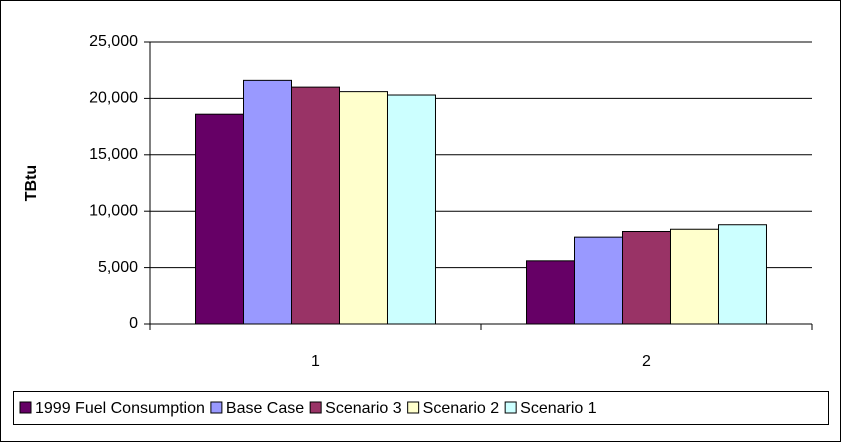  Describe the element at coordinates (120, 408) in the screenshot. I see `legend-label: 1999 Fuel Consumption` at that location.